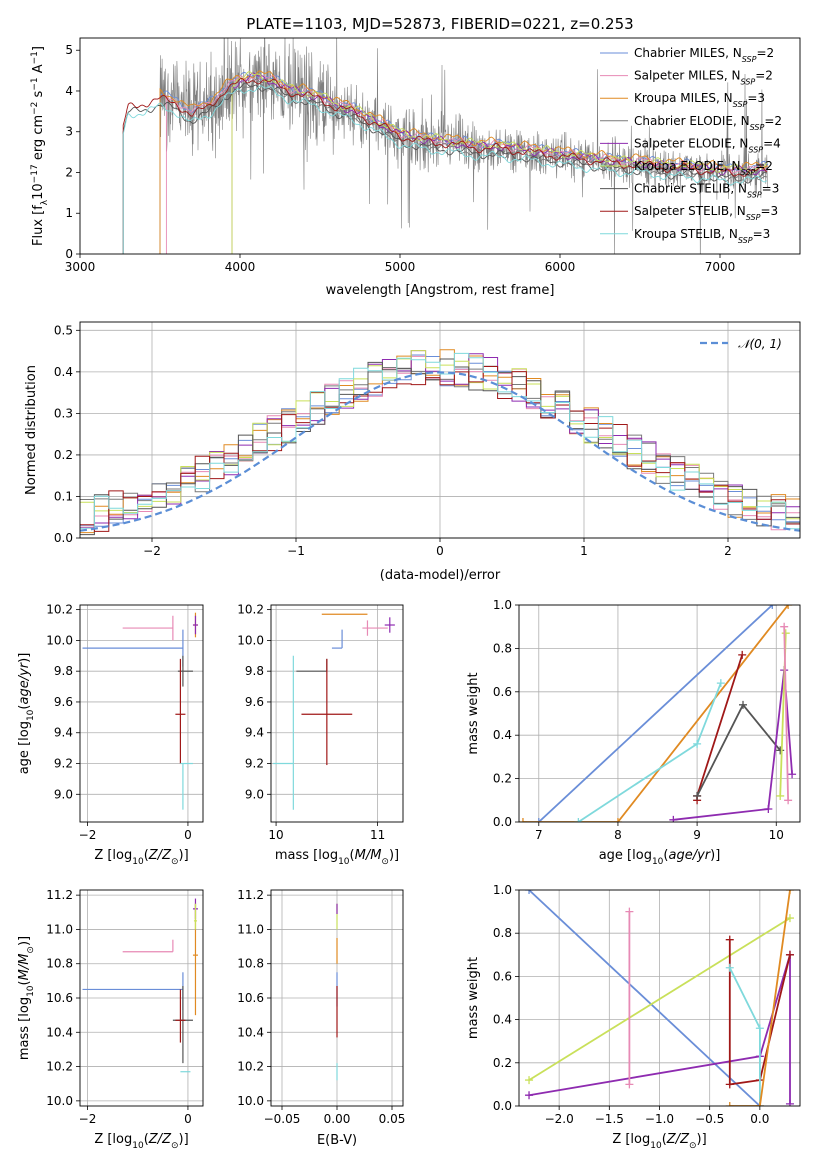  Describe the element at coordinates (63, 413) in the screenshot. I see `y-tick-label: 0.3` at that location.